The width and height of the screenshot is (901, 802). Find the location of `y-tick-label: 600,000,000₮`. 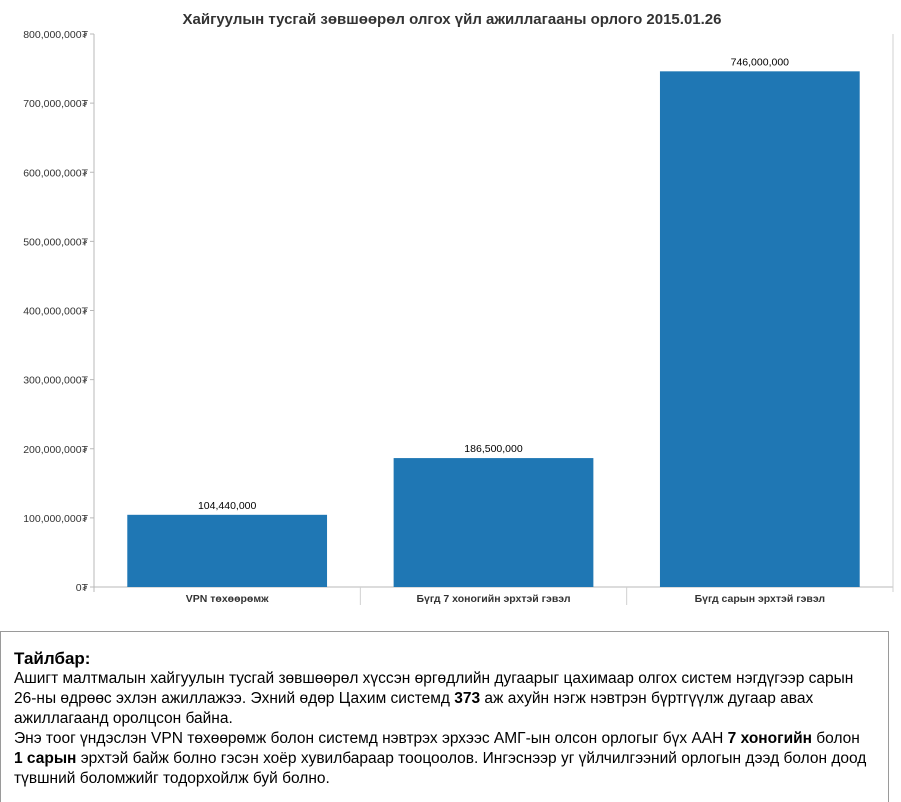

y-tick-label: 600,000,000₮ is located at coordinates (55, 173).